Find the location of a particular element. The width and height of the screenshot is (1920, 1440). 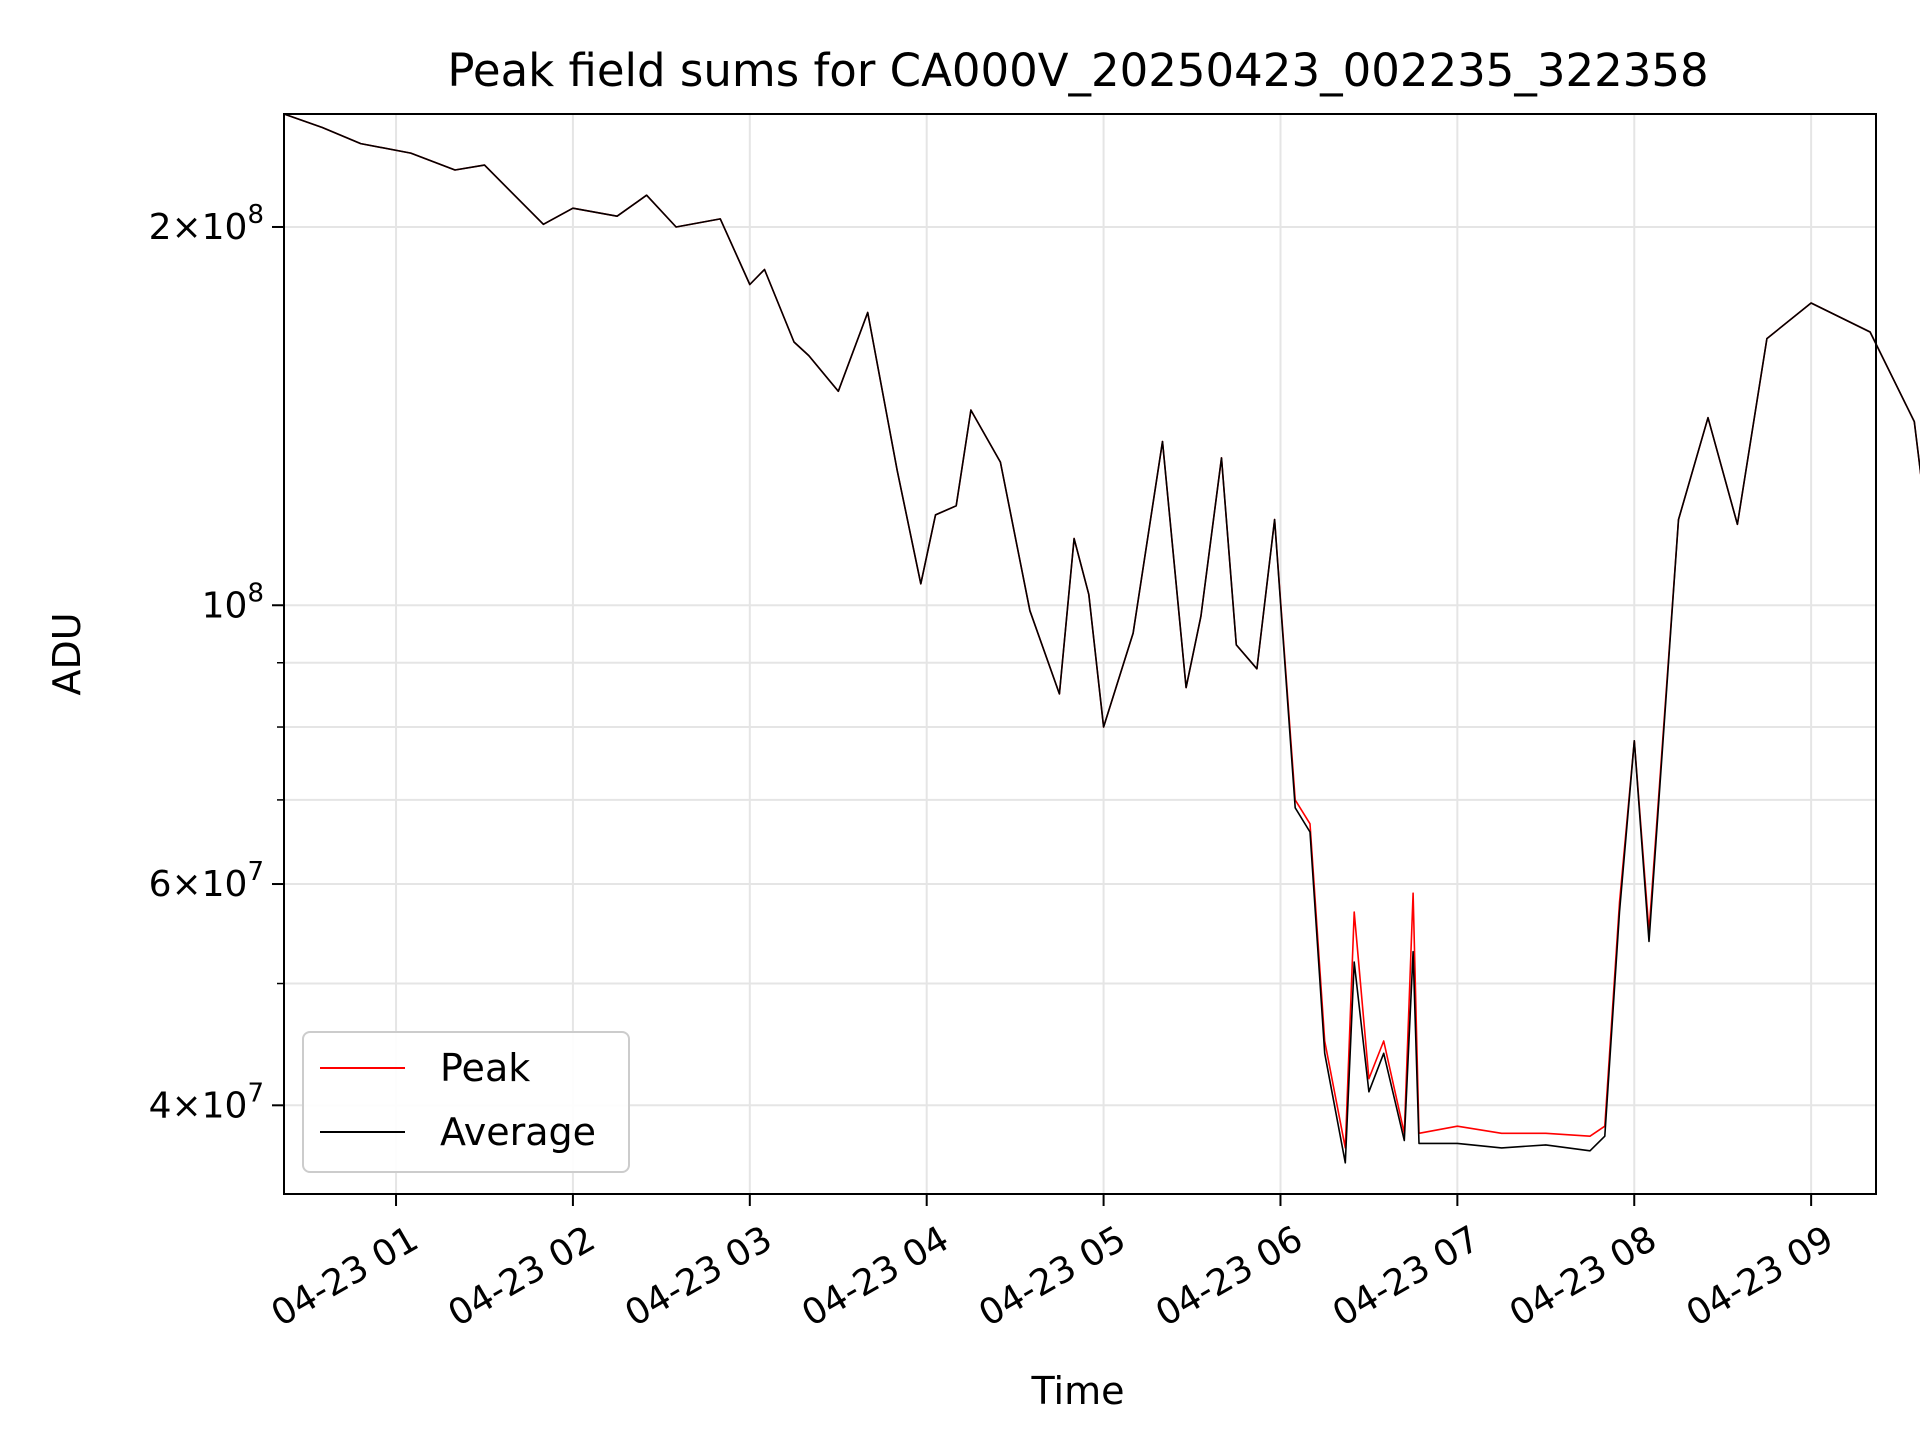

y-tick-label: 2×108 is located at coordinates (206, 224).